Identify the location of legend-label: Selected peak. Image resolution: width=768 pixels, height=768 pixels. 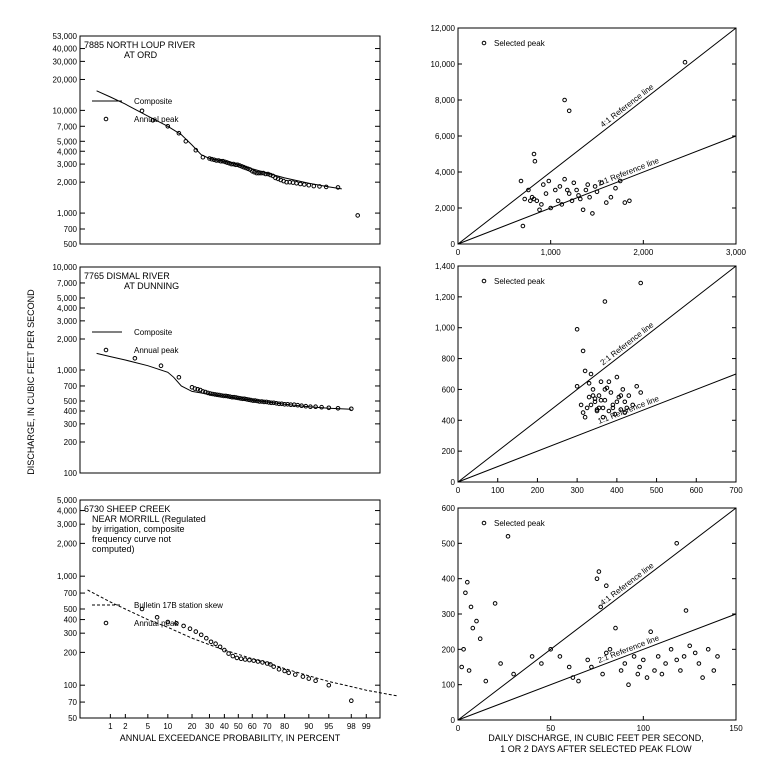
(520, 43).